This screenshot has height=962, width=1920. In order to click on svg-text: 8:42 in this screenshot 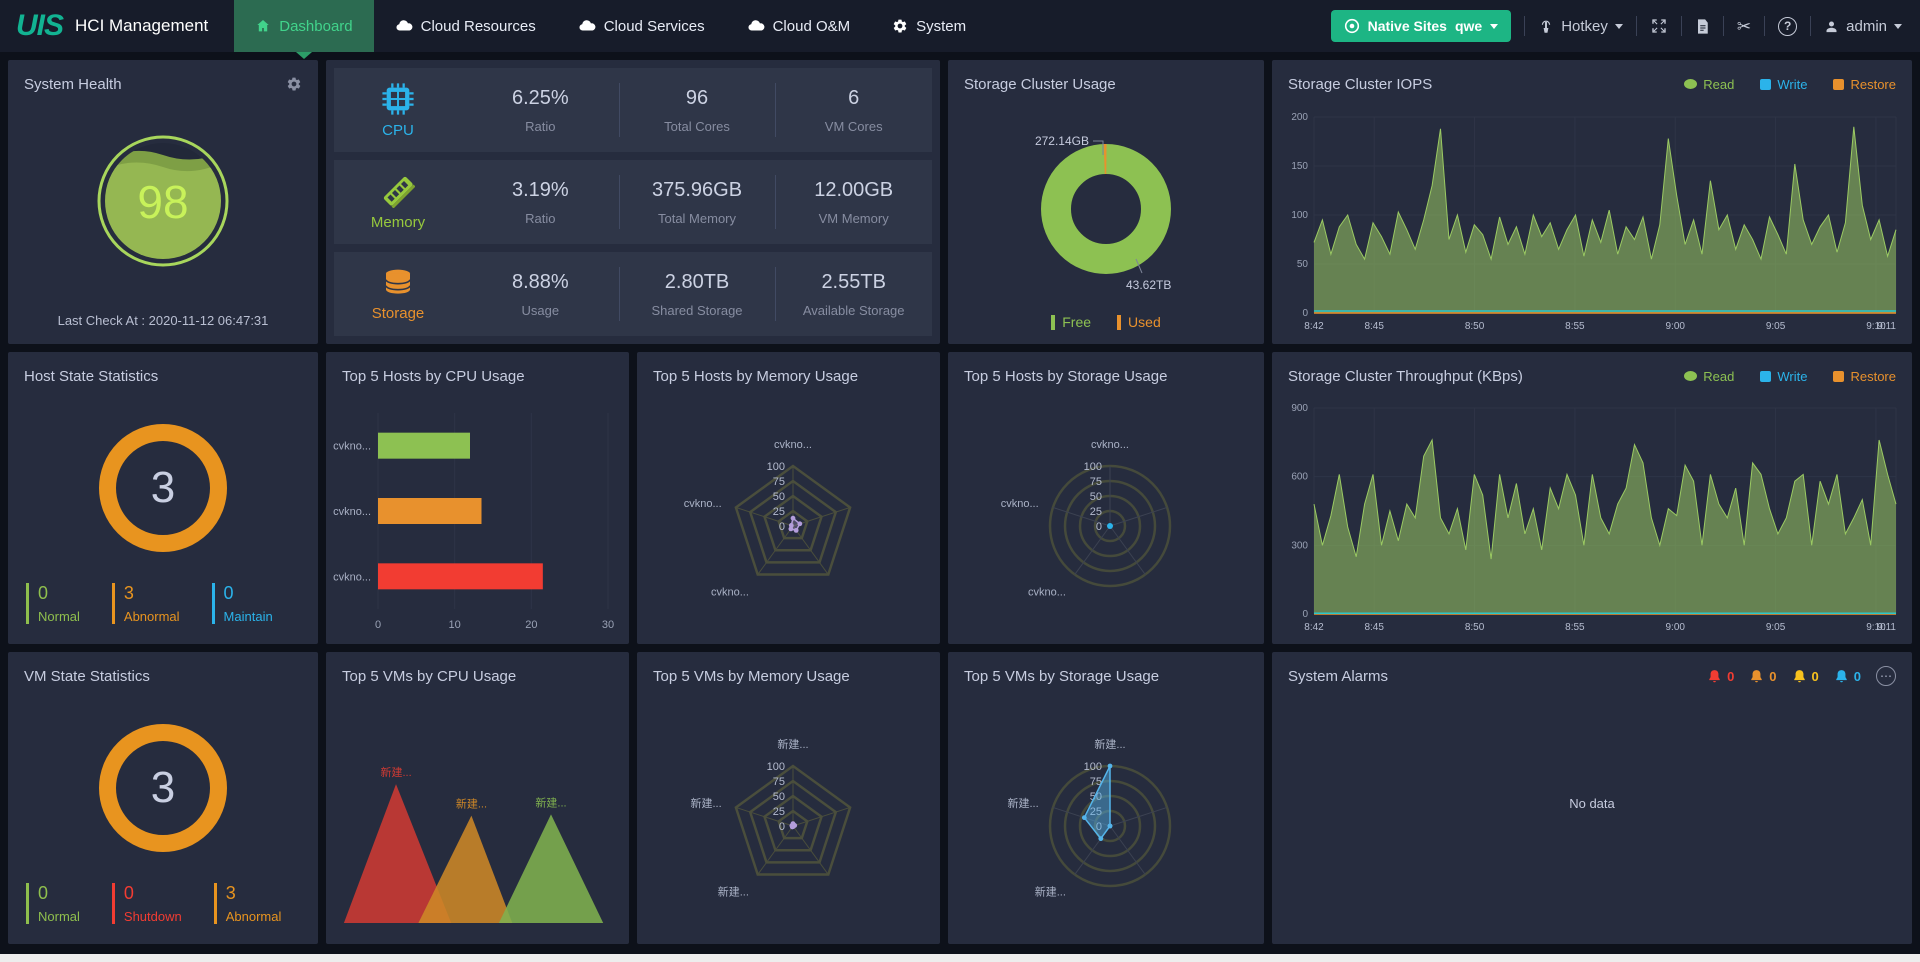, I will do `click(1314, 627)`.